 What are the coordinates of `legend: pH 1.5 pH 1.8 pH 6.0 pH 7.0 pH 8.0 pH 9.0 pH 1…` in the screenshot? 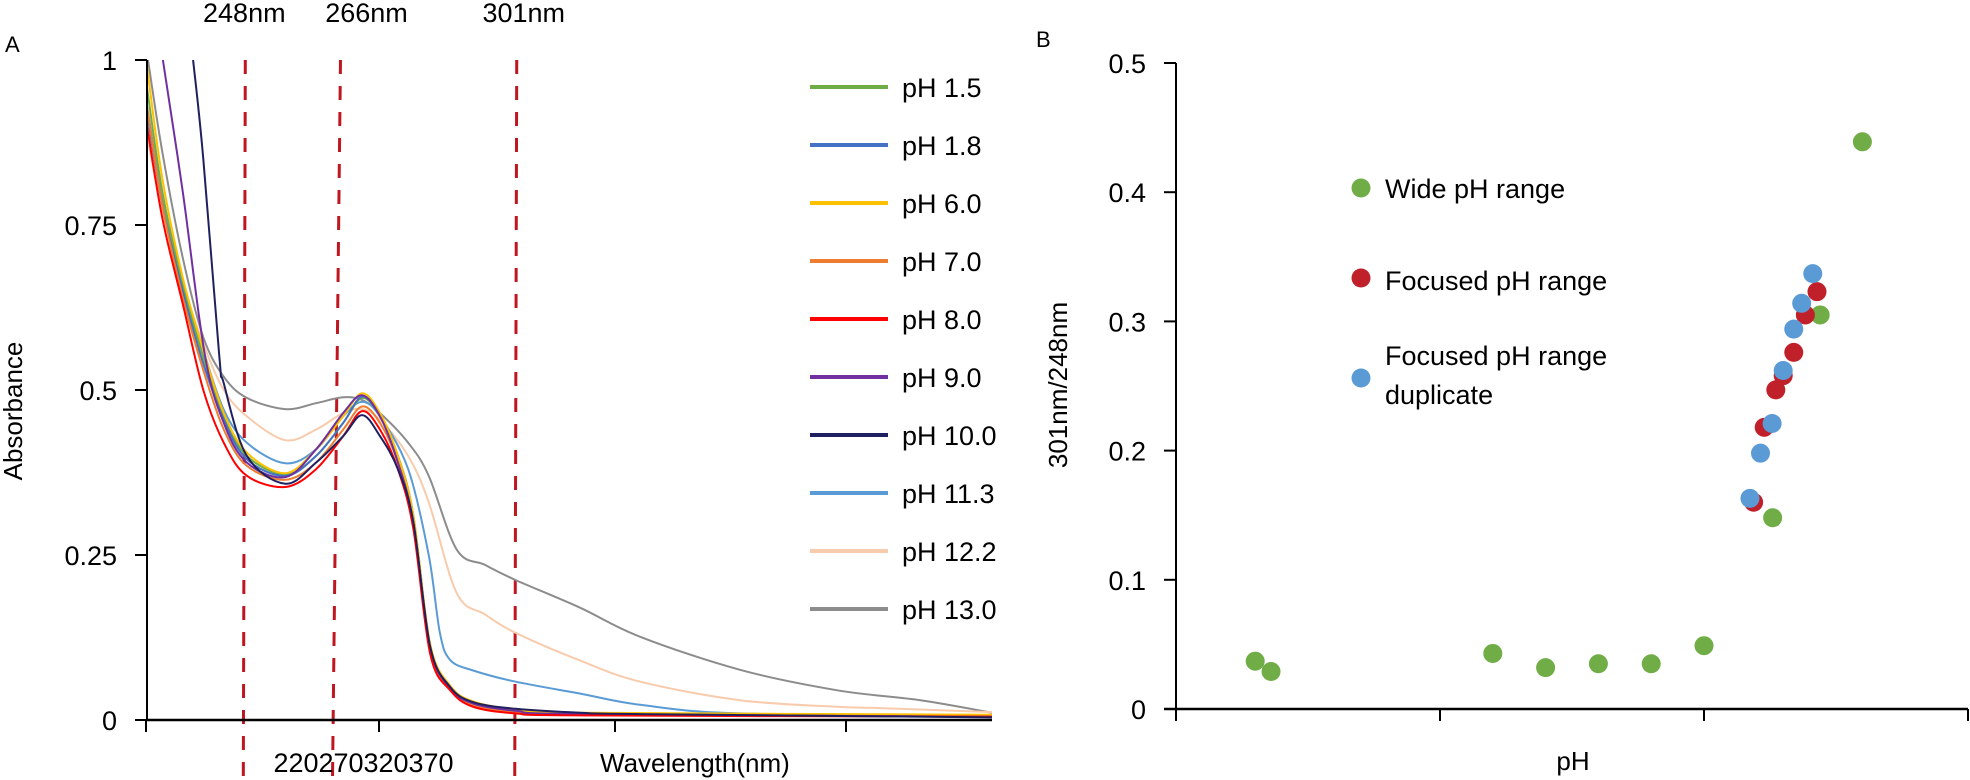 It's located at (903, 349).